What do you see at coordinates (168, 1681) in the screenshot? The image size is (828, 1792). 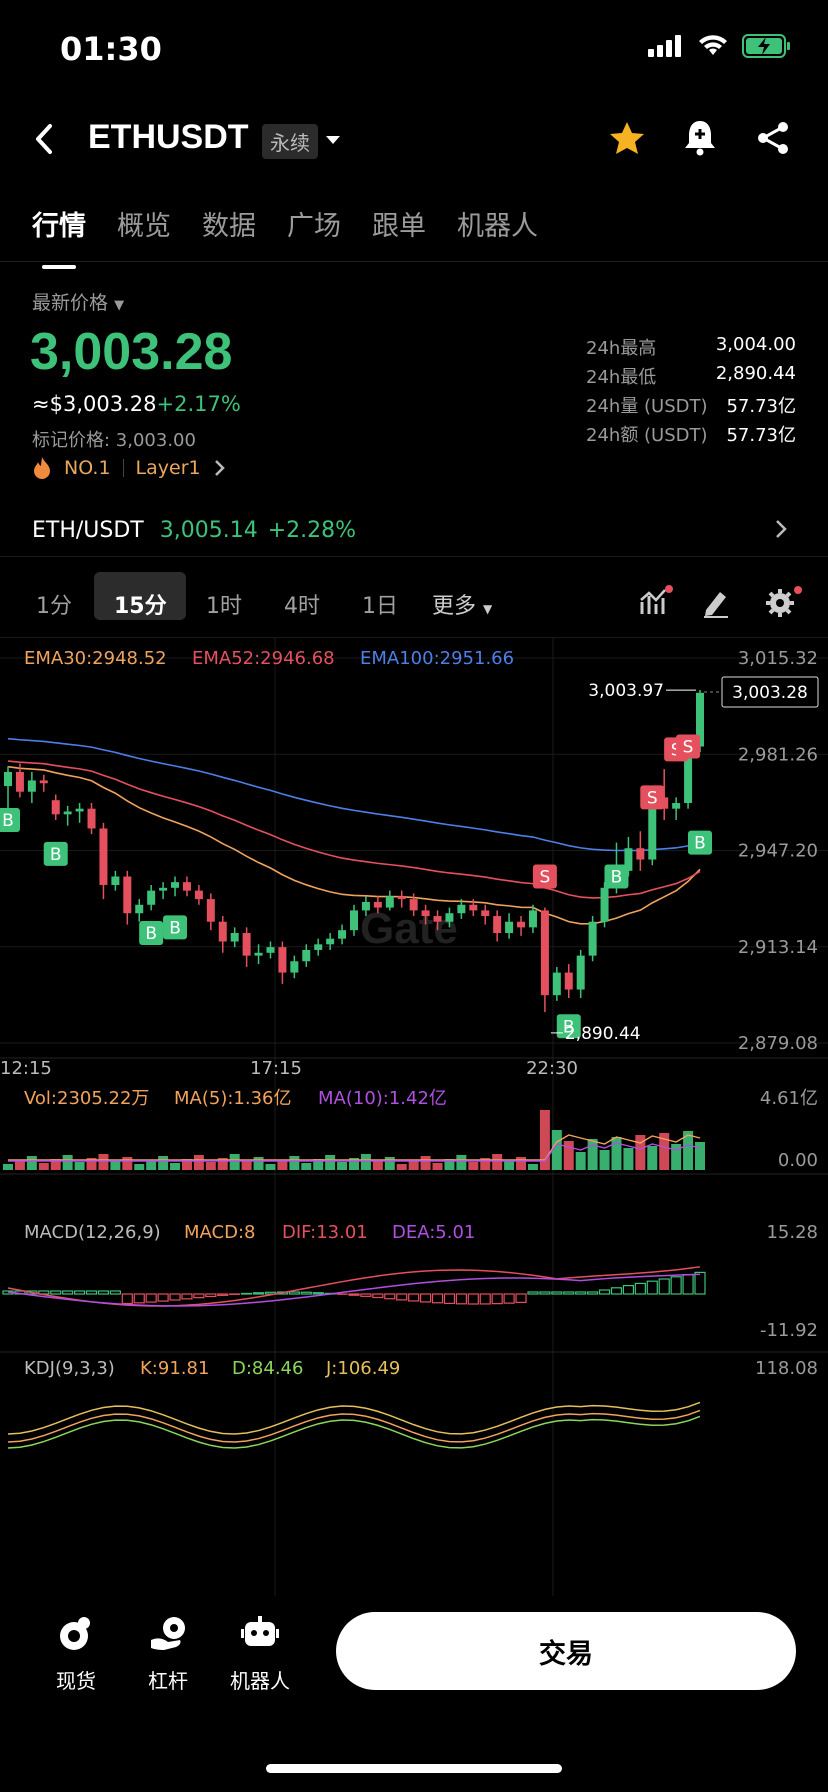 I see `margin-label: 杠杆` at bounding box center [168, 1681].